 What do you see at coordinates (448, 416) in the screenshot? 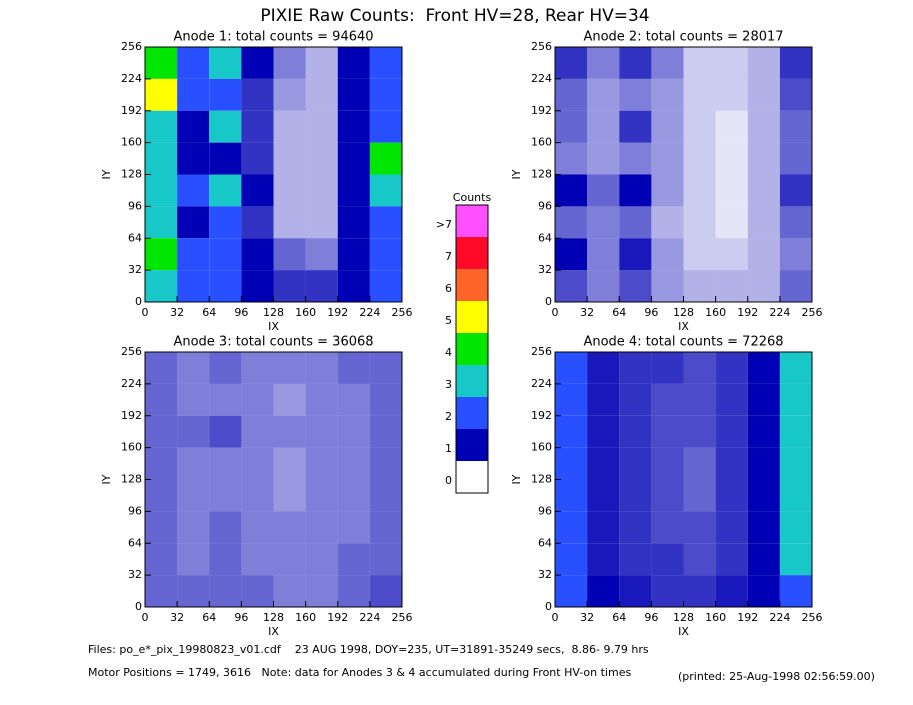
I see `colorbar-label: 2` at bounding box center [448, 416].